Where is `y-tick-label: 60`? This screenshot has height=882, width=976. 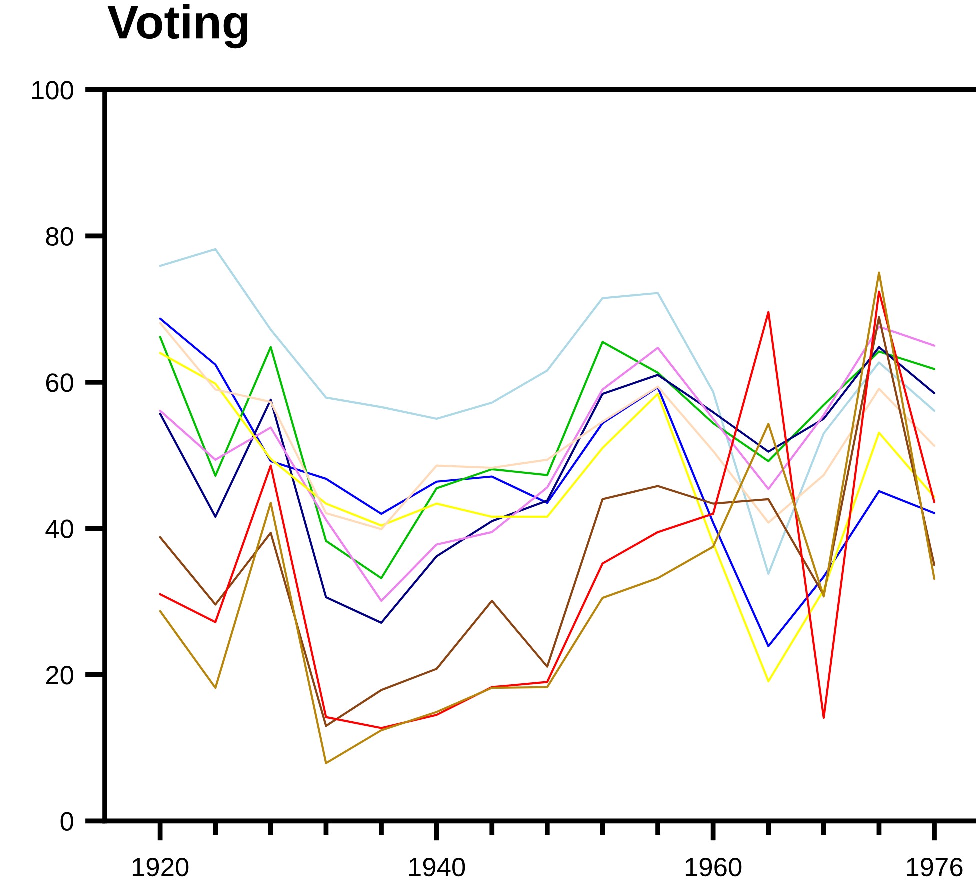
y-tick-label: 60 is located at coordinates (60, 383).